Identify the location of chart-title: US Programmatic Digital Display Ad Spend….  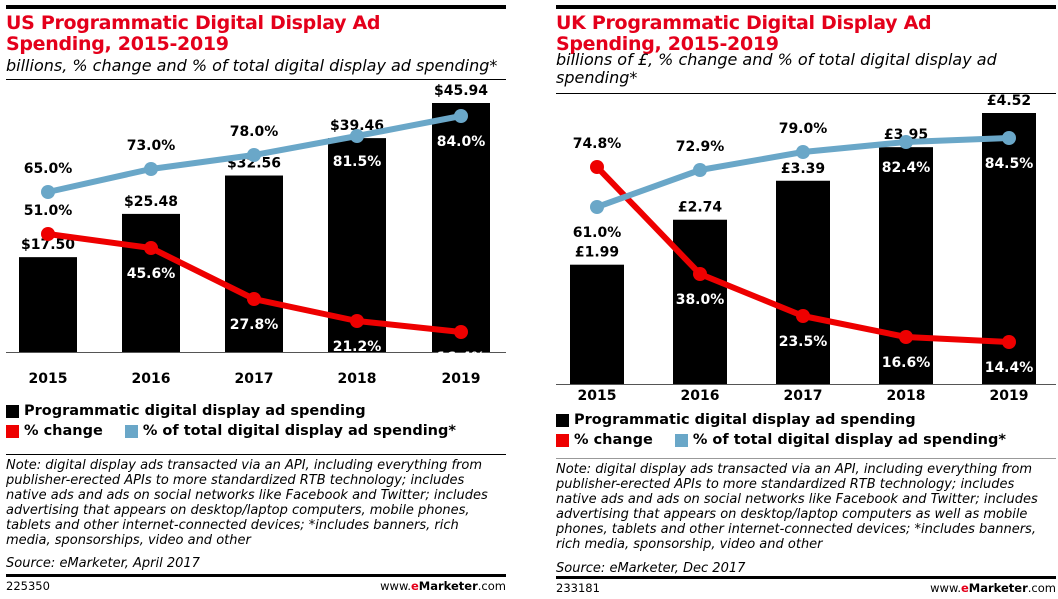
(193, 33).